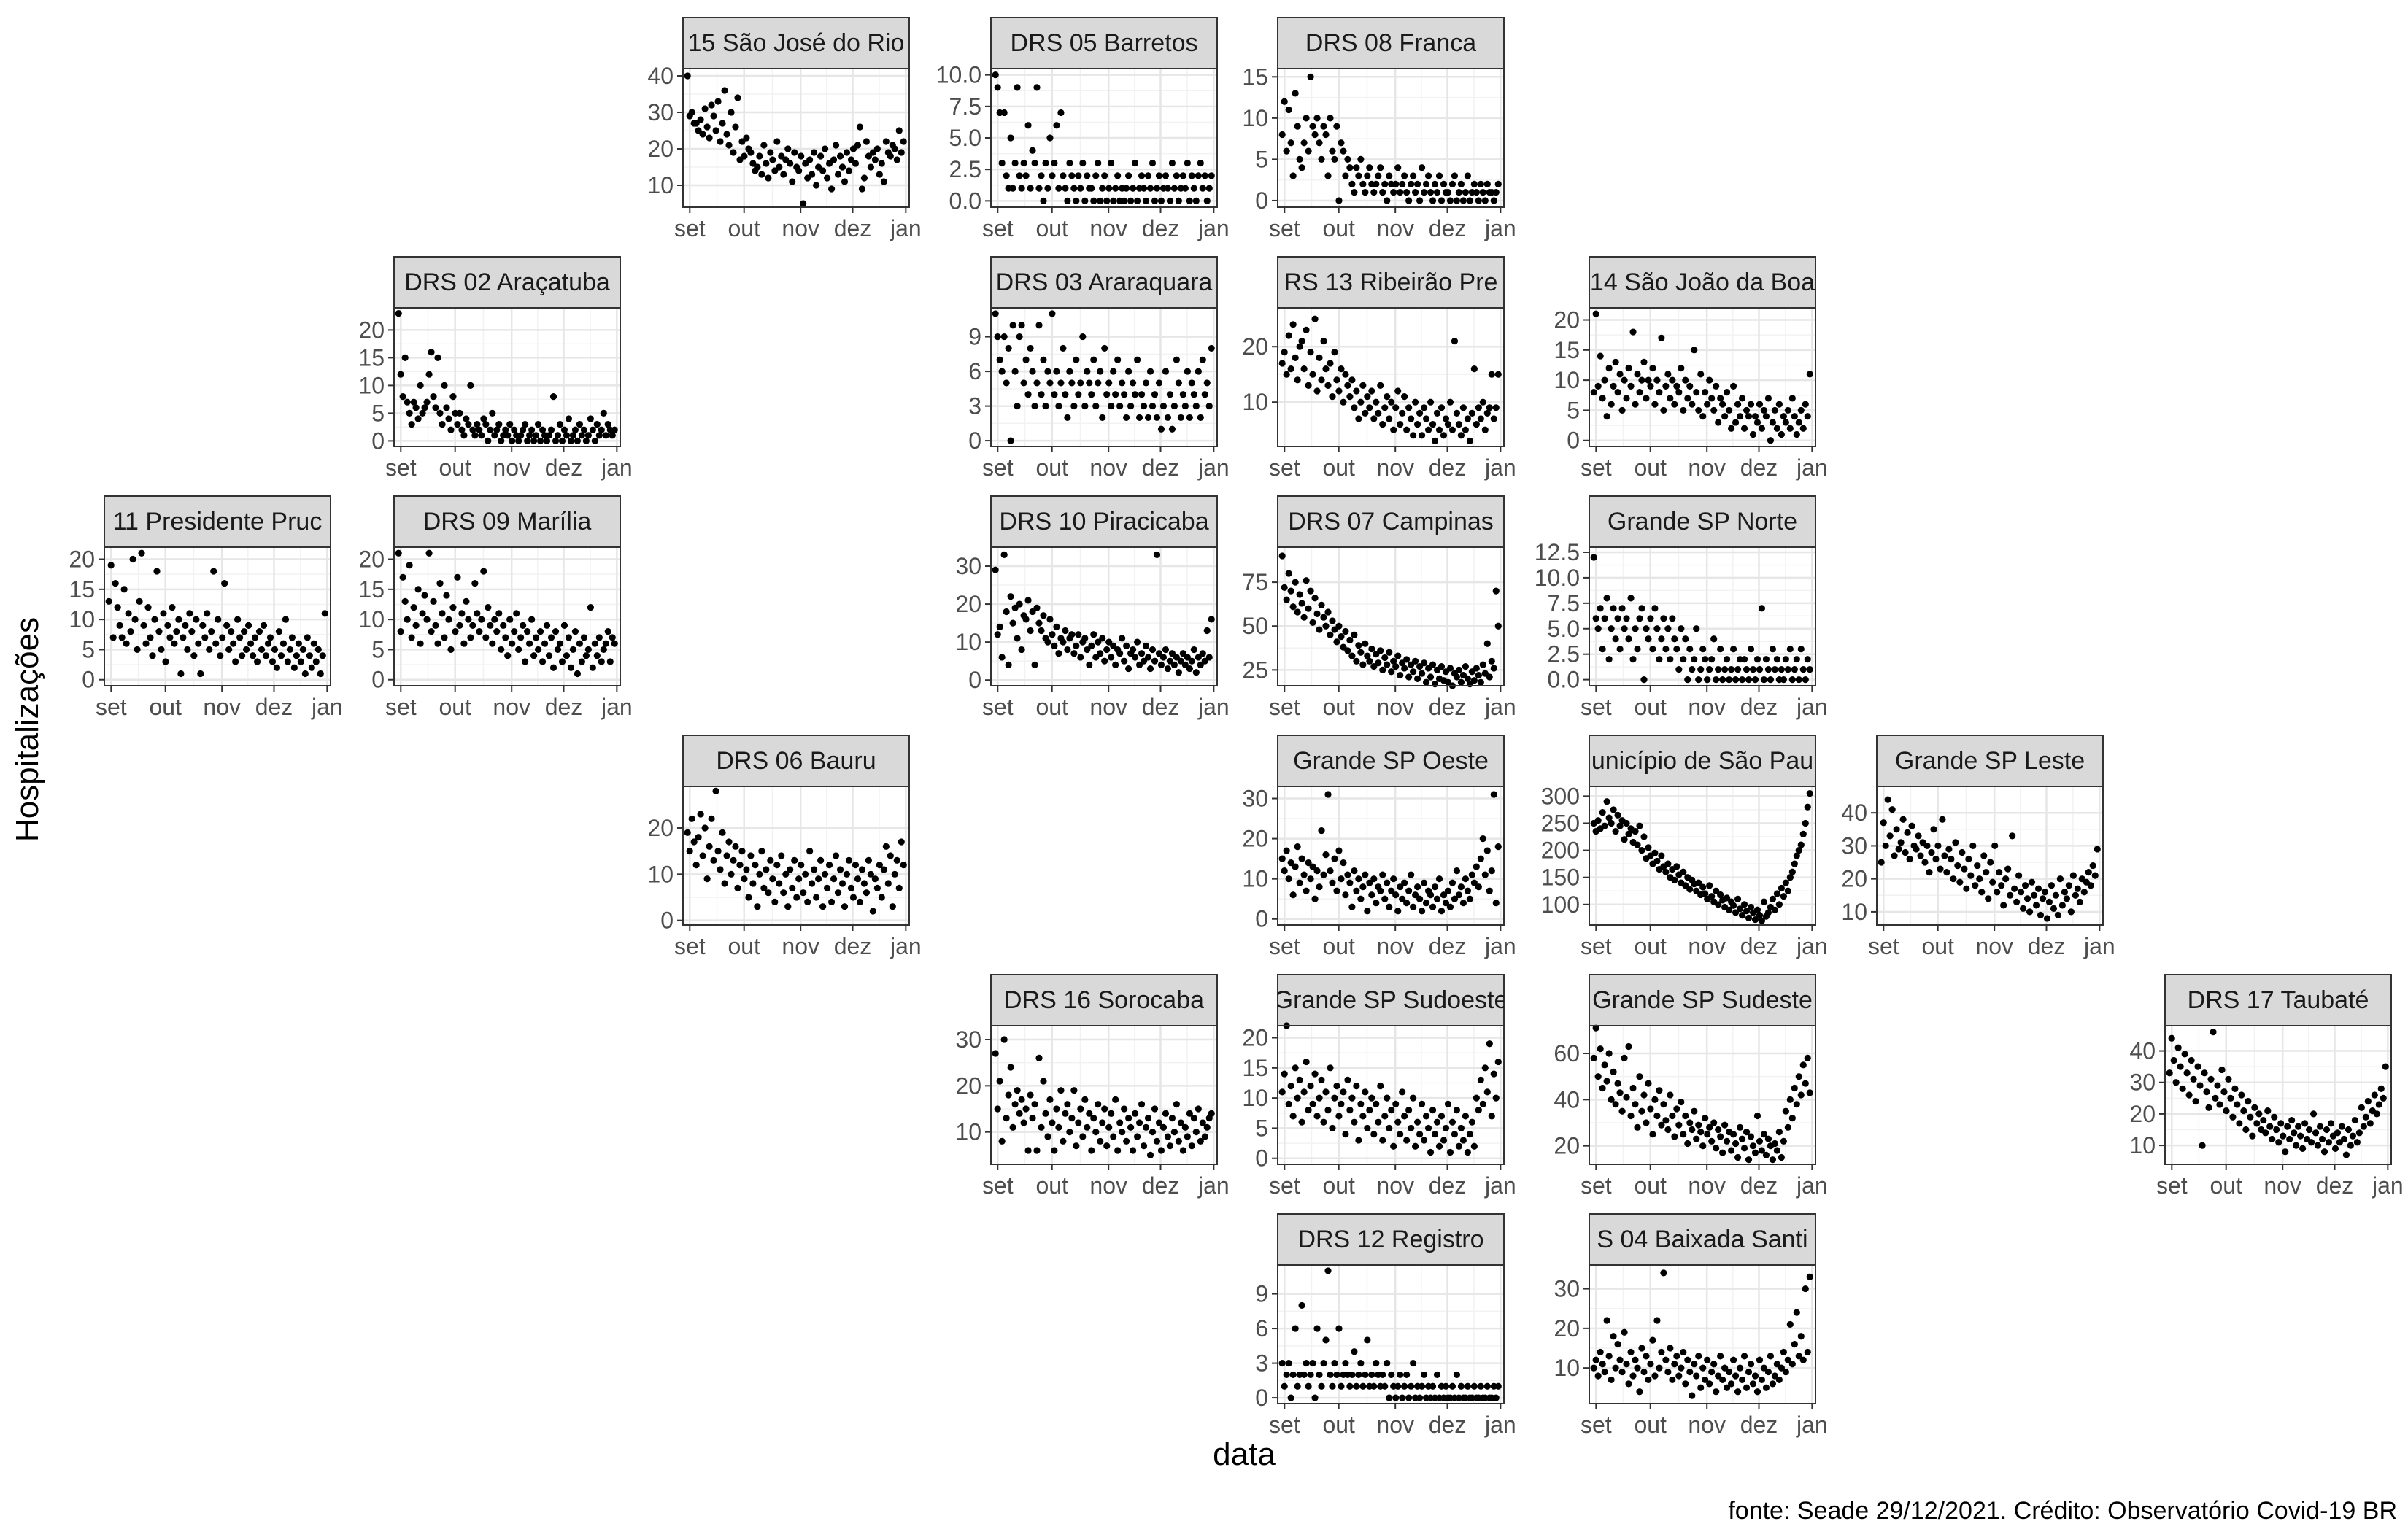 This screenshot has width=2408, height=1532. What do you see at coordinates (1391, 761) in the screenshot?
I see `facet-title: Grande SP Oeste` at bounding box center [1391, 761].